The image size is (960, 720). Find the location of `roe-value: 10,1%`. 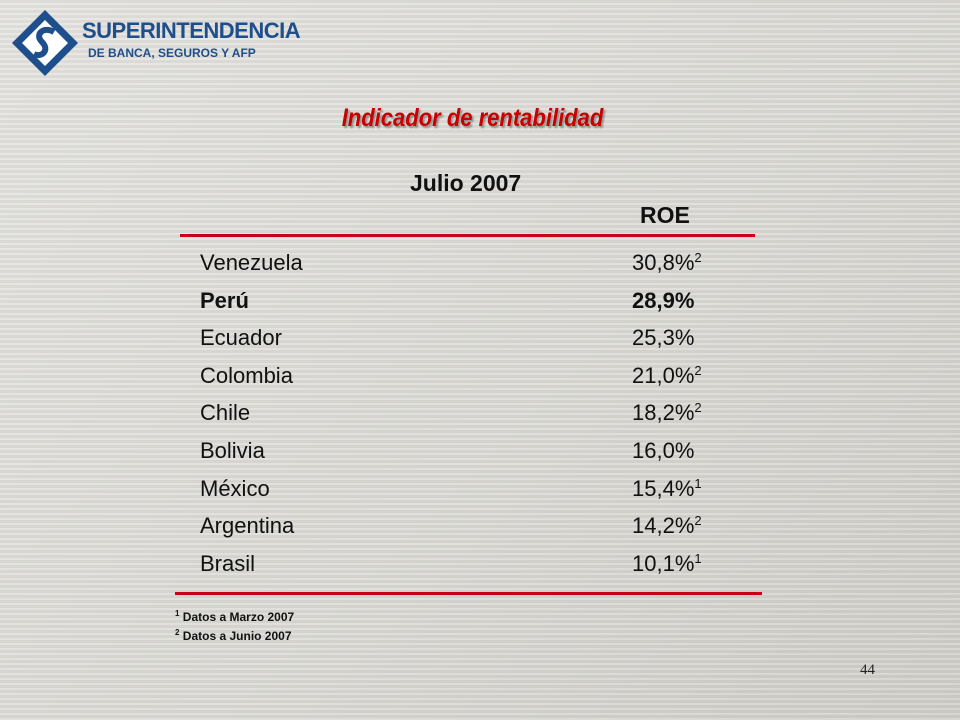

roe-value: 10,1% is located at coordinates (663, 563).